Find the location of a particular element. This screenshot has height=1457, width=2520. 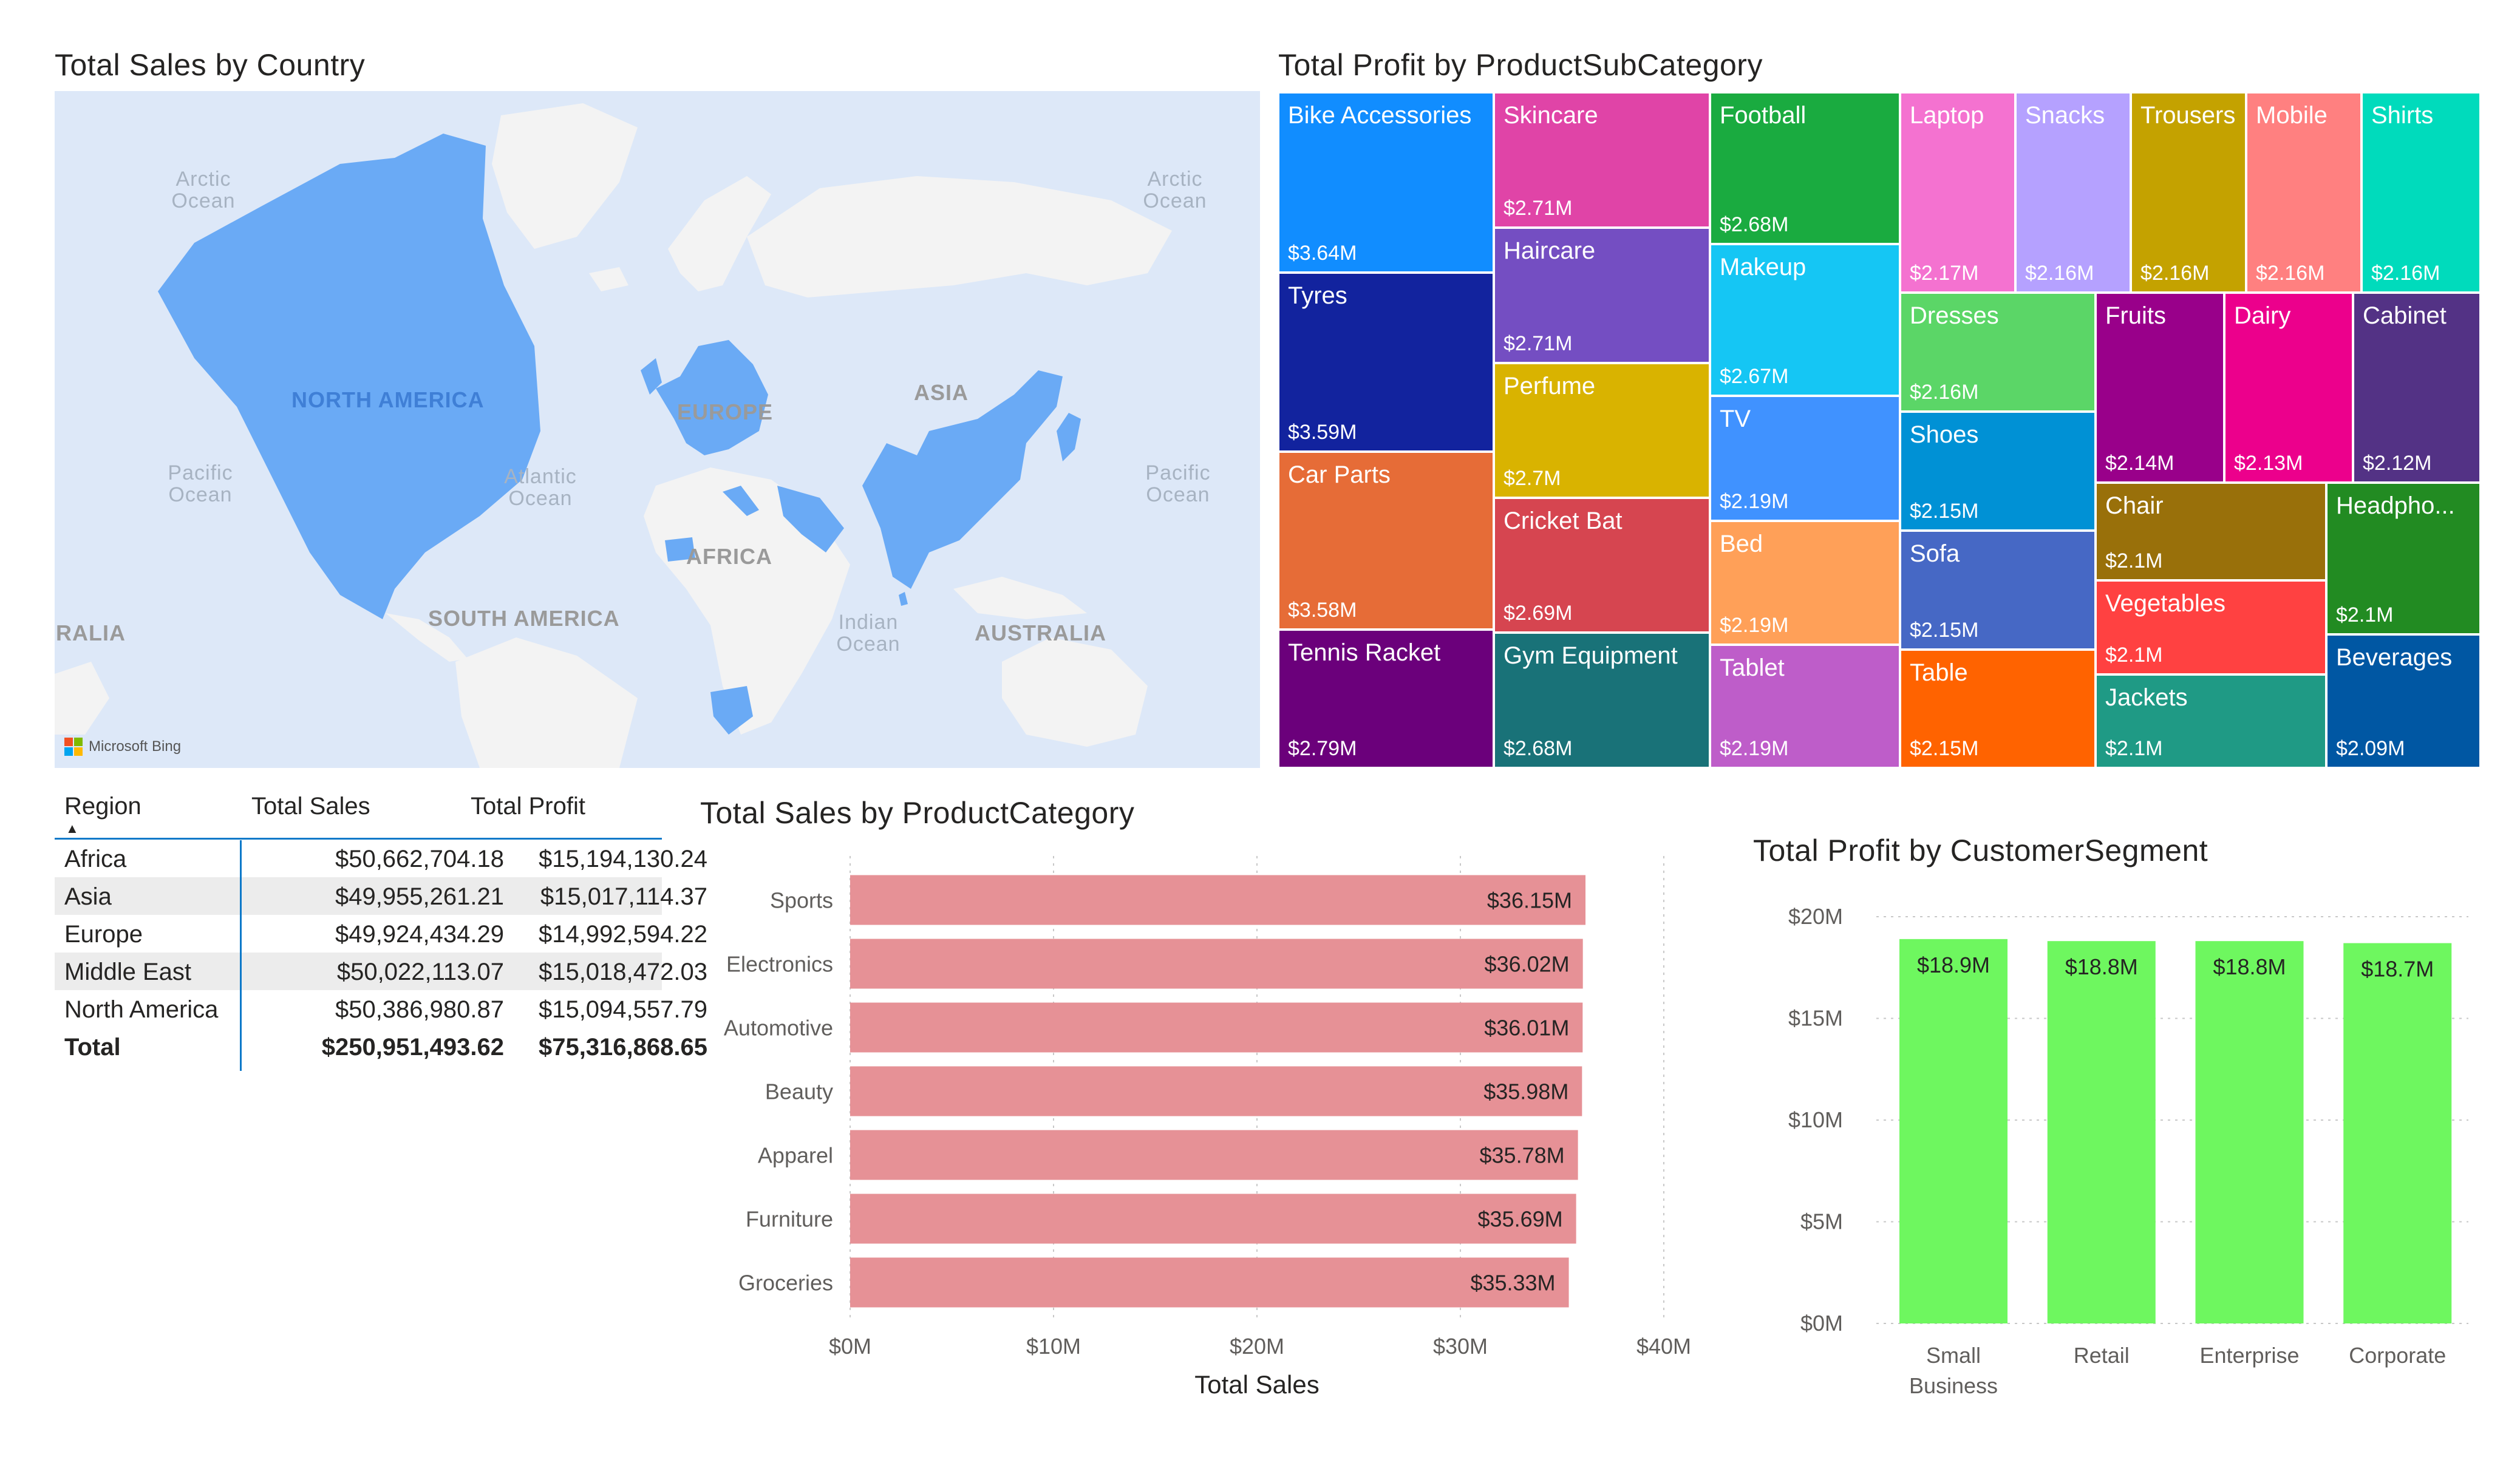

treemap-tile: Snacks $2.16M is located at coordinates (2073, 192).